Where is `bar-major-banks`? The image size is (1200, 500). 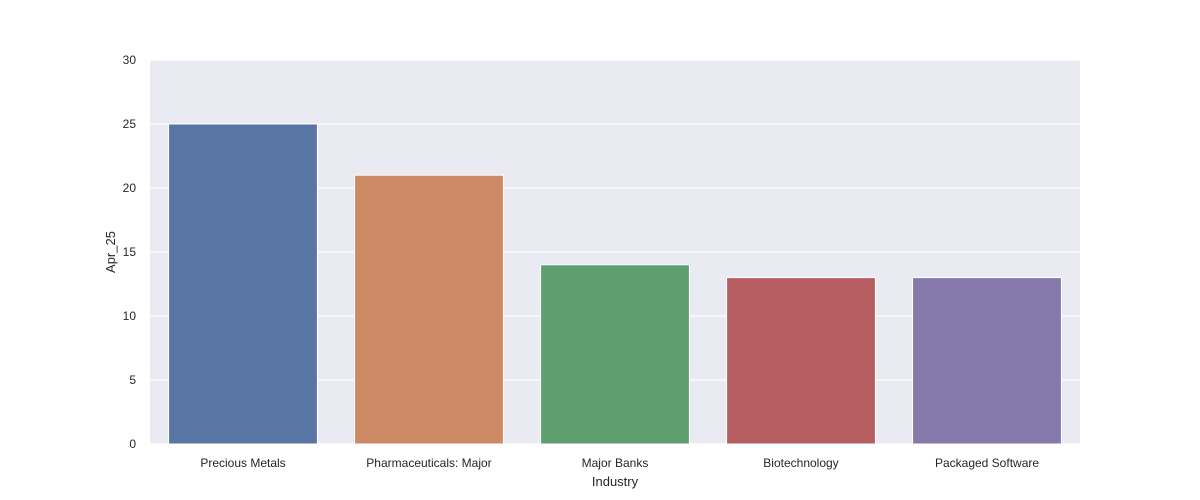 bar-major-banks is located at coordinates (615, 354).